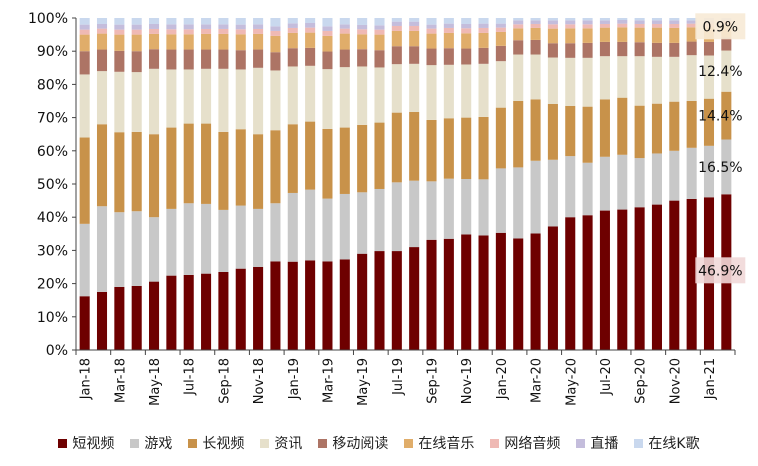 This screenshot has height=466, width=758. I want to click on x-tick-label: Mar-19, so click(328, 380).